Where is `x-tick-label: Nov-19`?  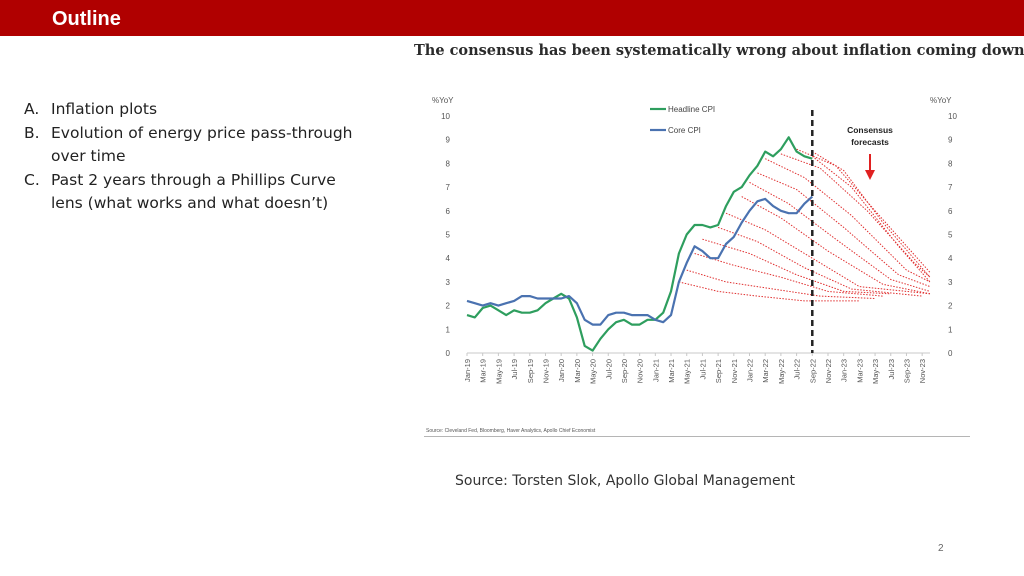
x-tick-label: Nov-19 is located at coordinates (545, 371).